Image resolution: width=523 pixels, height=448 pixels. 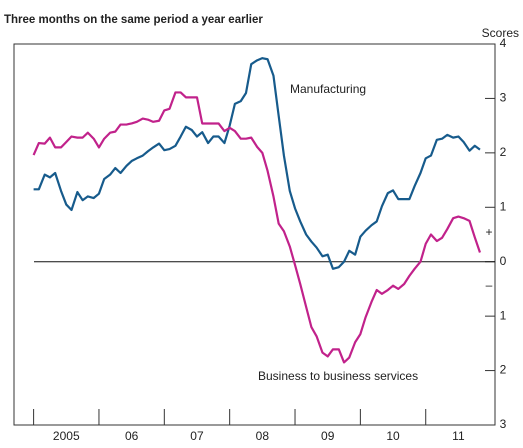 I want to click on x-tick-label: 06, so click(x=132, y=436).